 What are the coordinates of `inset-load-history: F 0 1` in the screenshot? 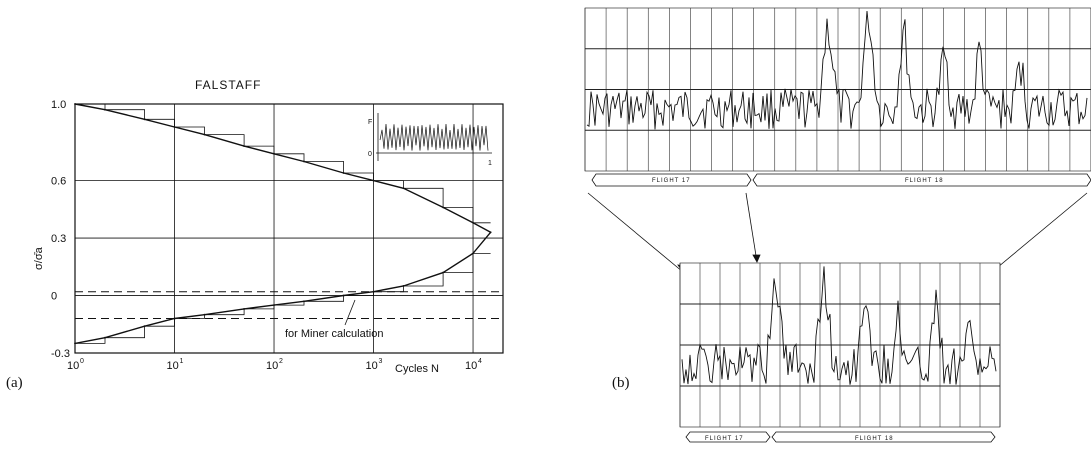 It's located at (430, 140).